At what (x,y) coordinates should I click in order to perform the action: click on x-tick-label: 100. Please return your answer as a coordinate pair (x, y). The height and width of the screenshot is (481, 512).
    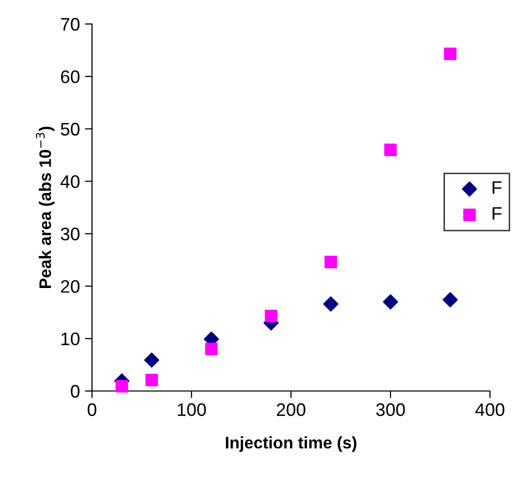
    Looking at the image, I should click on (192, 409).